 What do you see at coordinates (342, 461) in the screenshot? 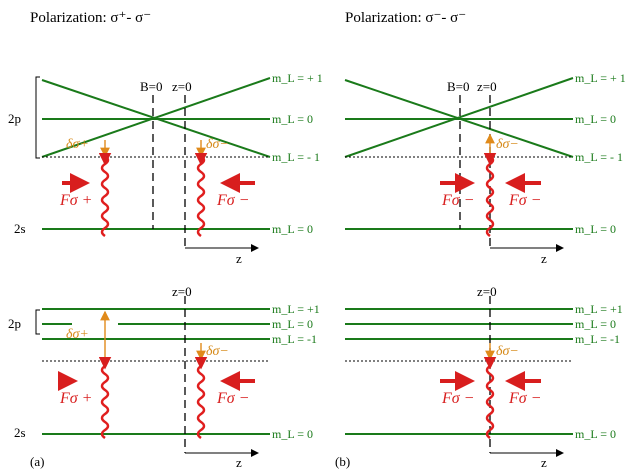
I see `panel-b-label: (b)` at bounding box center [342, 461].